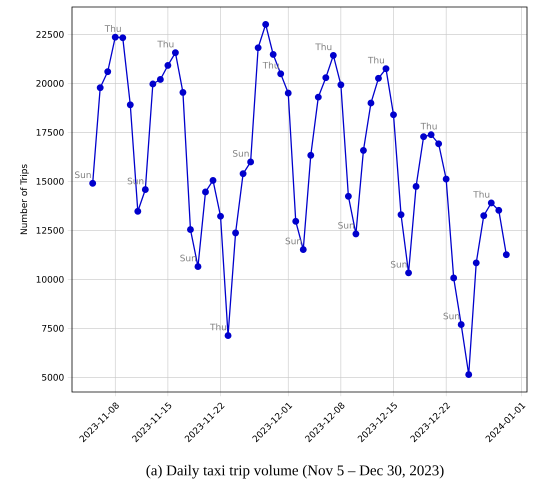 Image resolution: width=539 pixels, height=486 pixels. What do you see at coordinates (50, 279) in the screenshot?
I see `y-tick-label: 10000` at bounding box center [50, 279].